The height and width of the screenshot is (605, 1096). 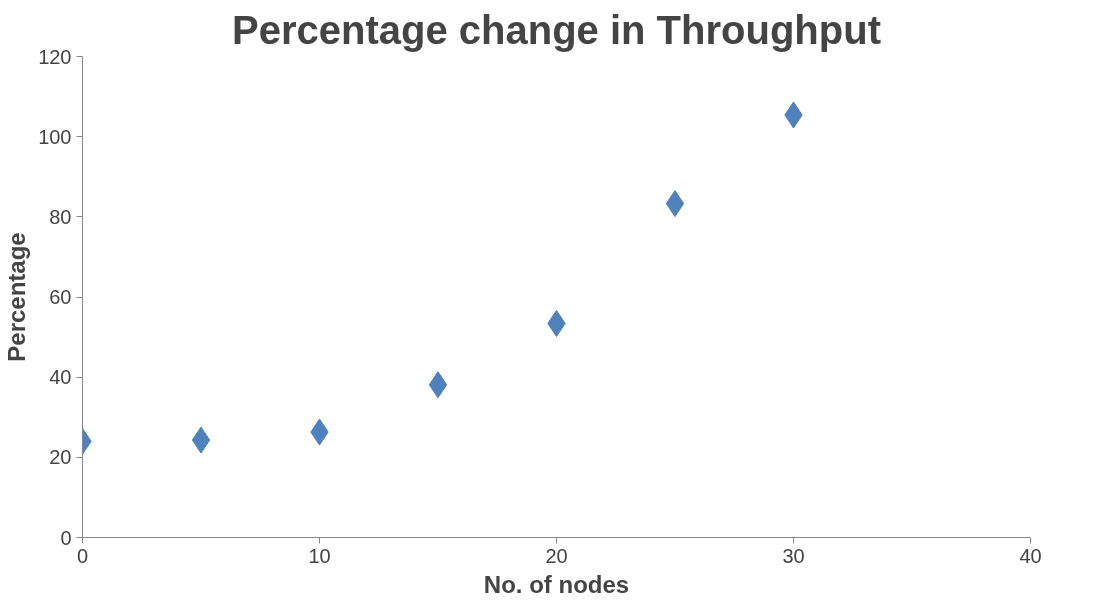 What do you see at coordinates (55, 56) in the screenshot?
I see `y-tick-label: 120` at bounding box center [55, 56].